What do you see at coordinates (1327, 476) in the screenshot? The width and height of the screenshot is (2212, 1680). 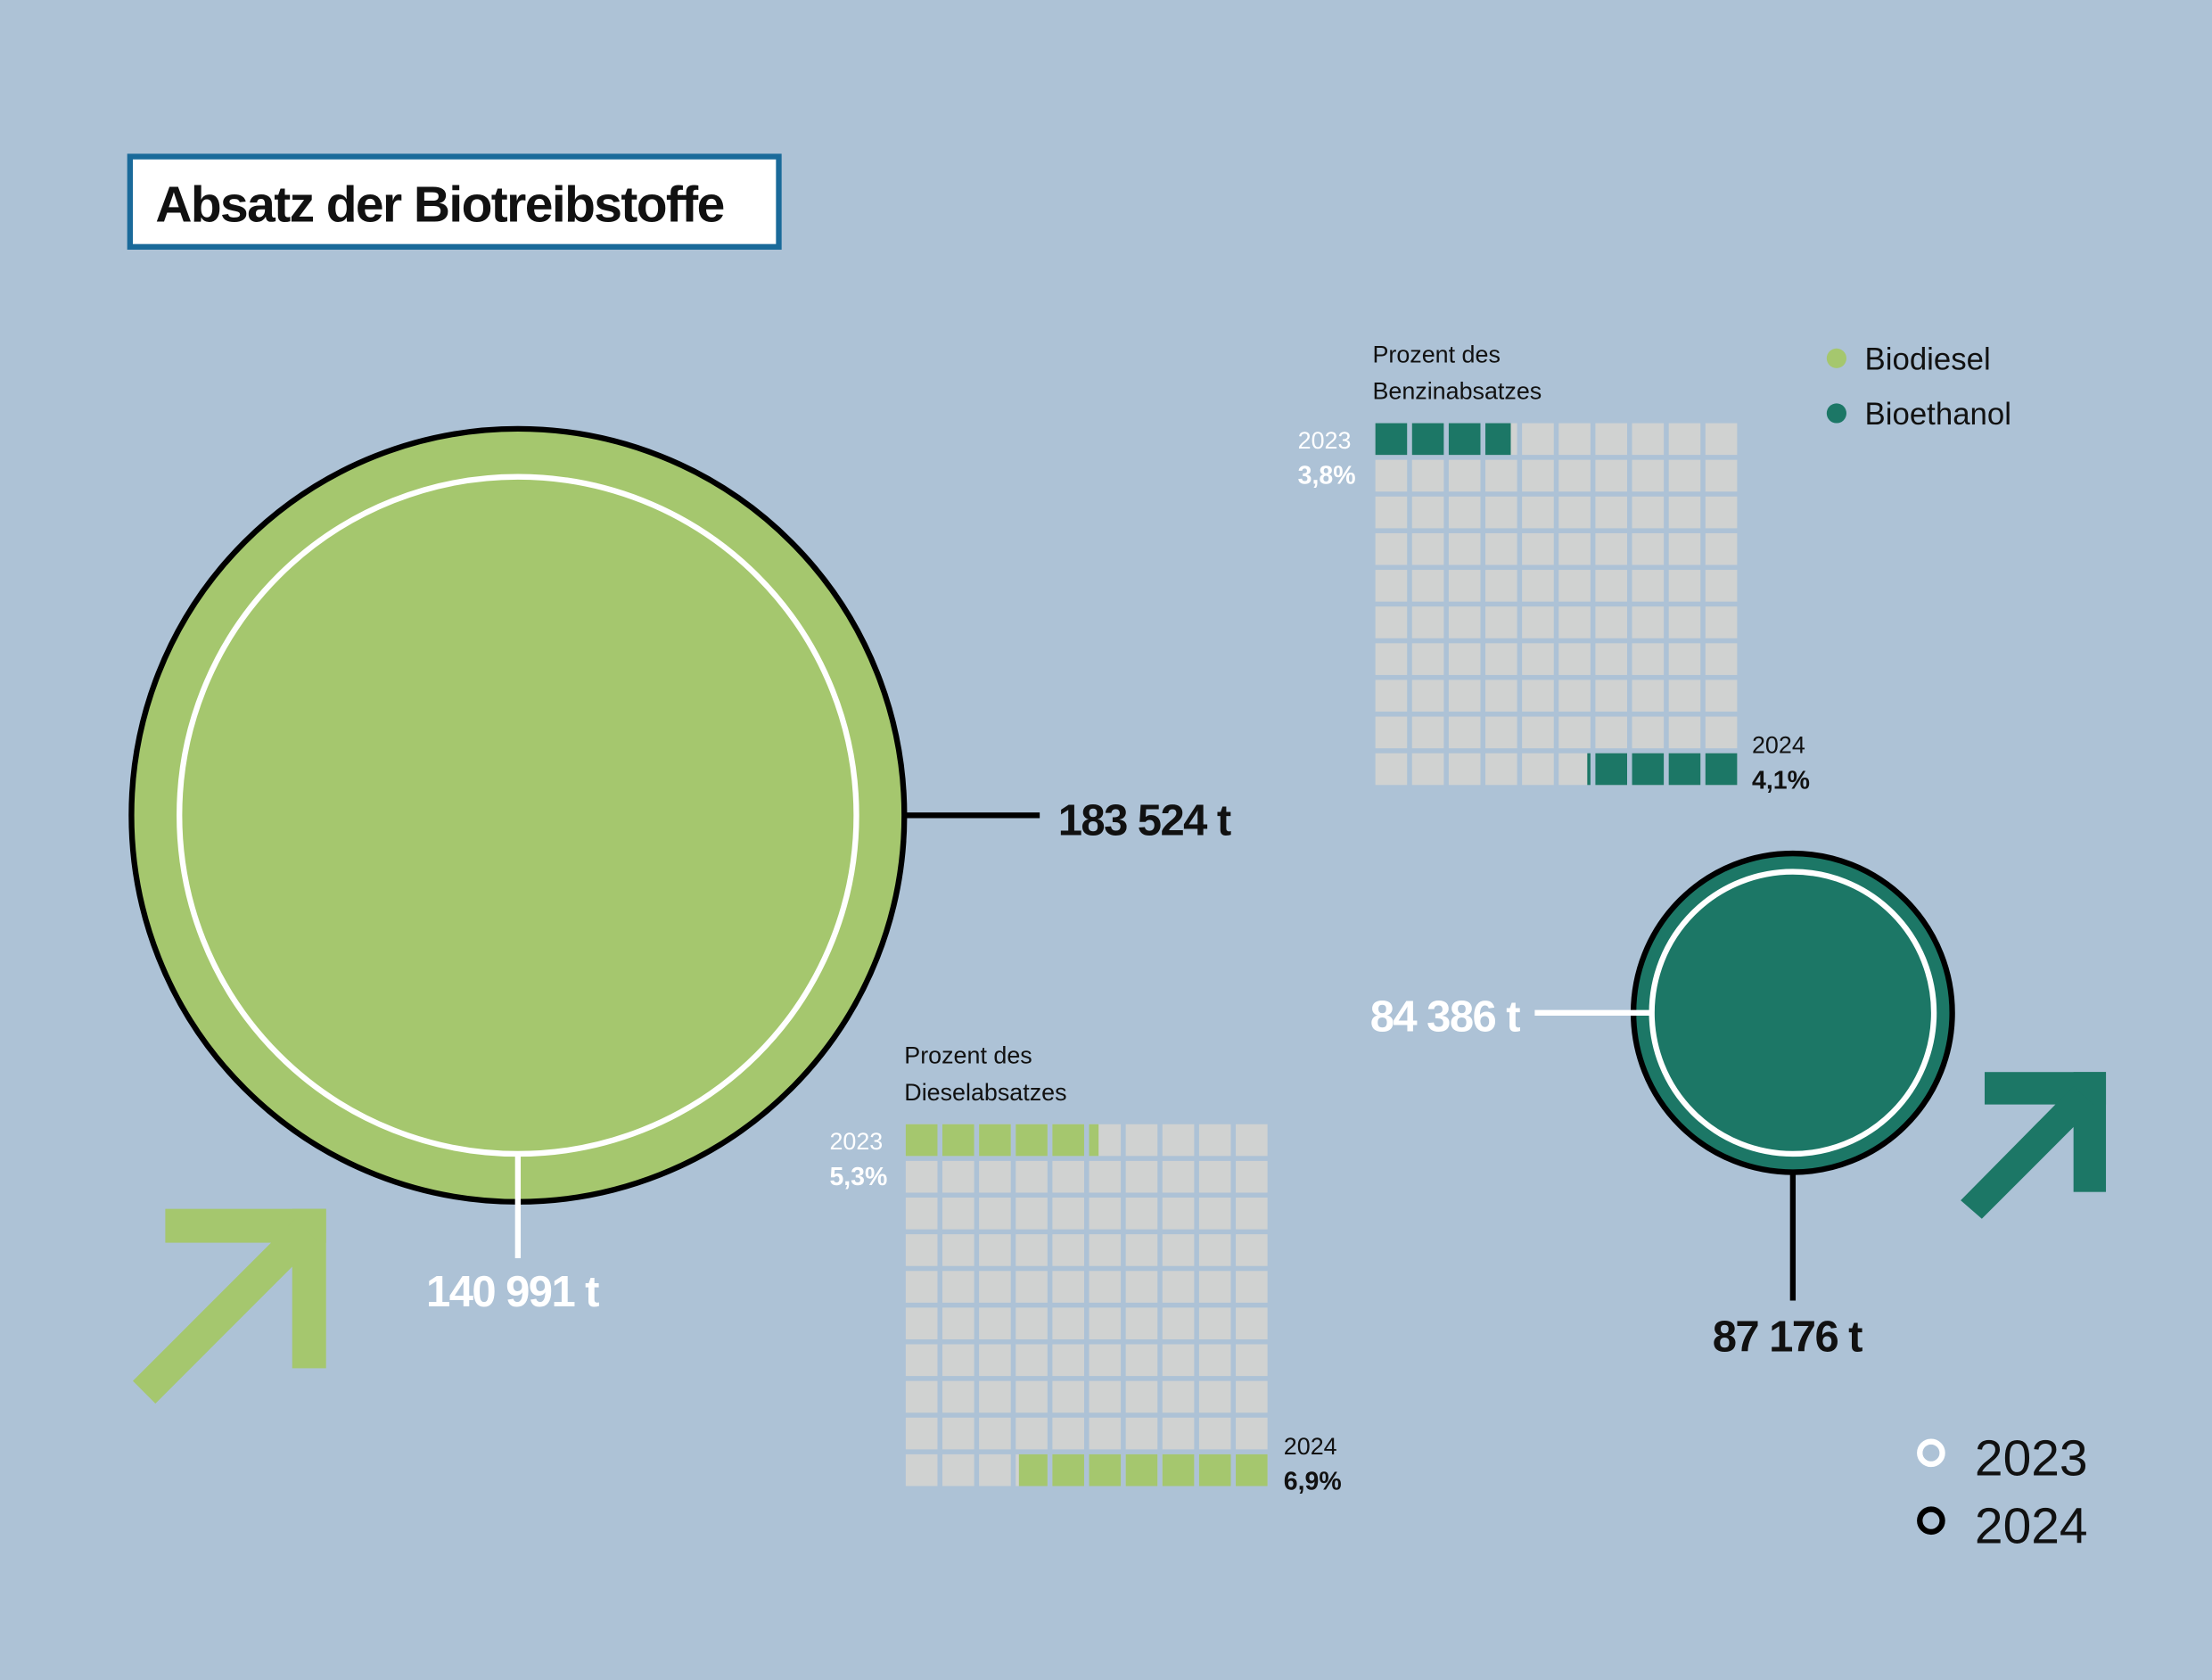 I see `benzin-2023-percent: 3,8%` at bounding box center [1327, 476].